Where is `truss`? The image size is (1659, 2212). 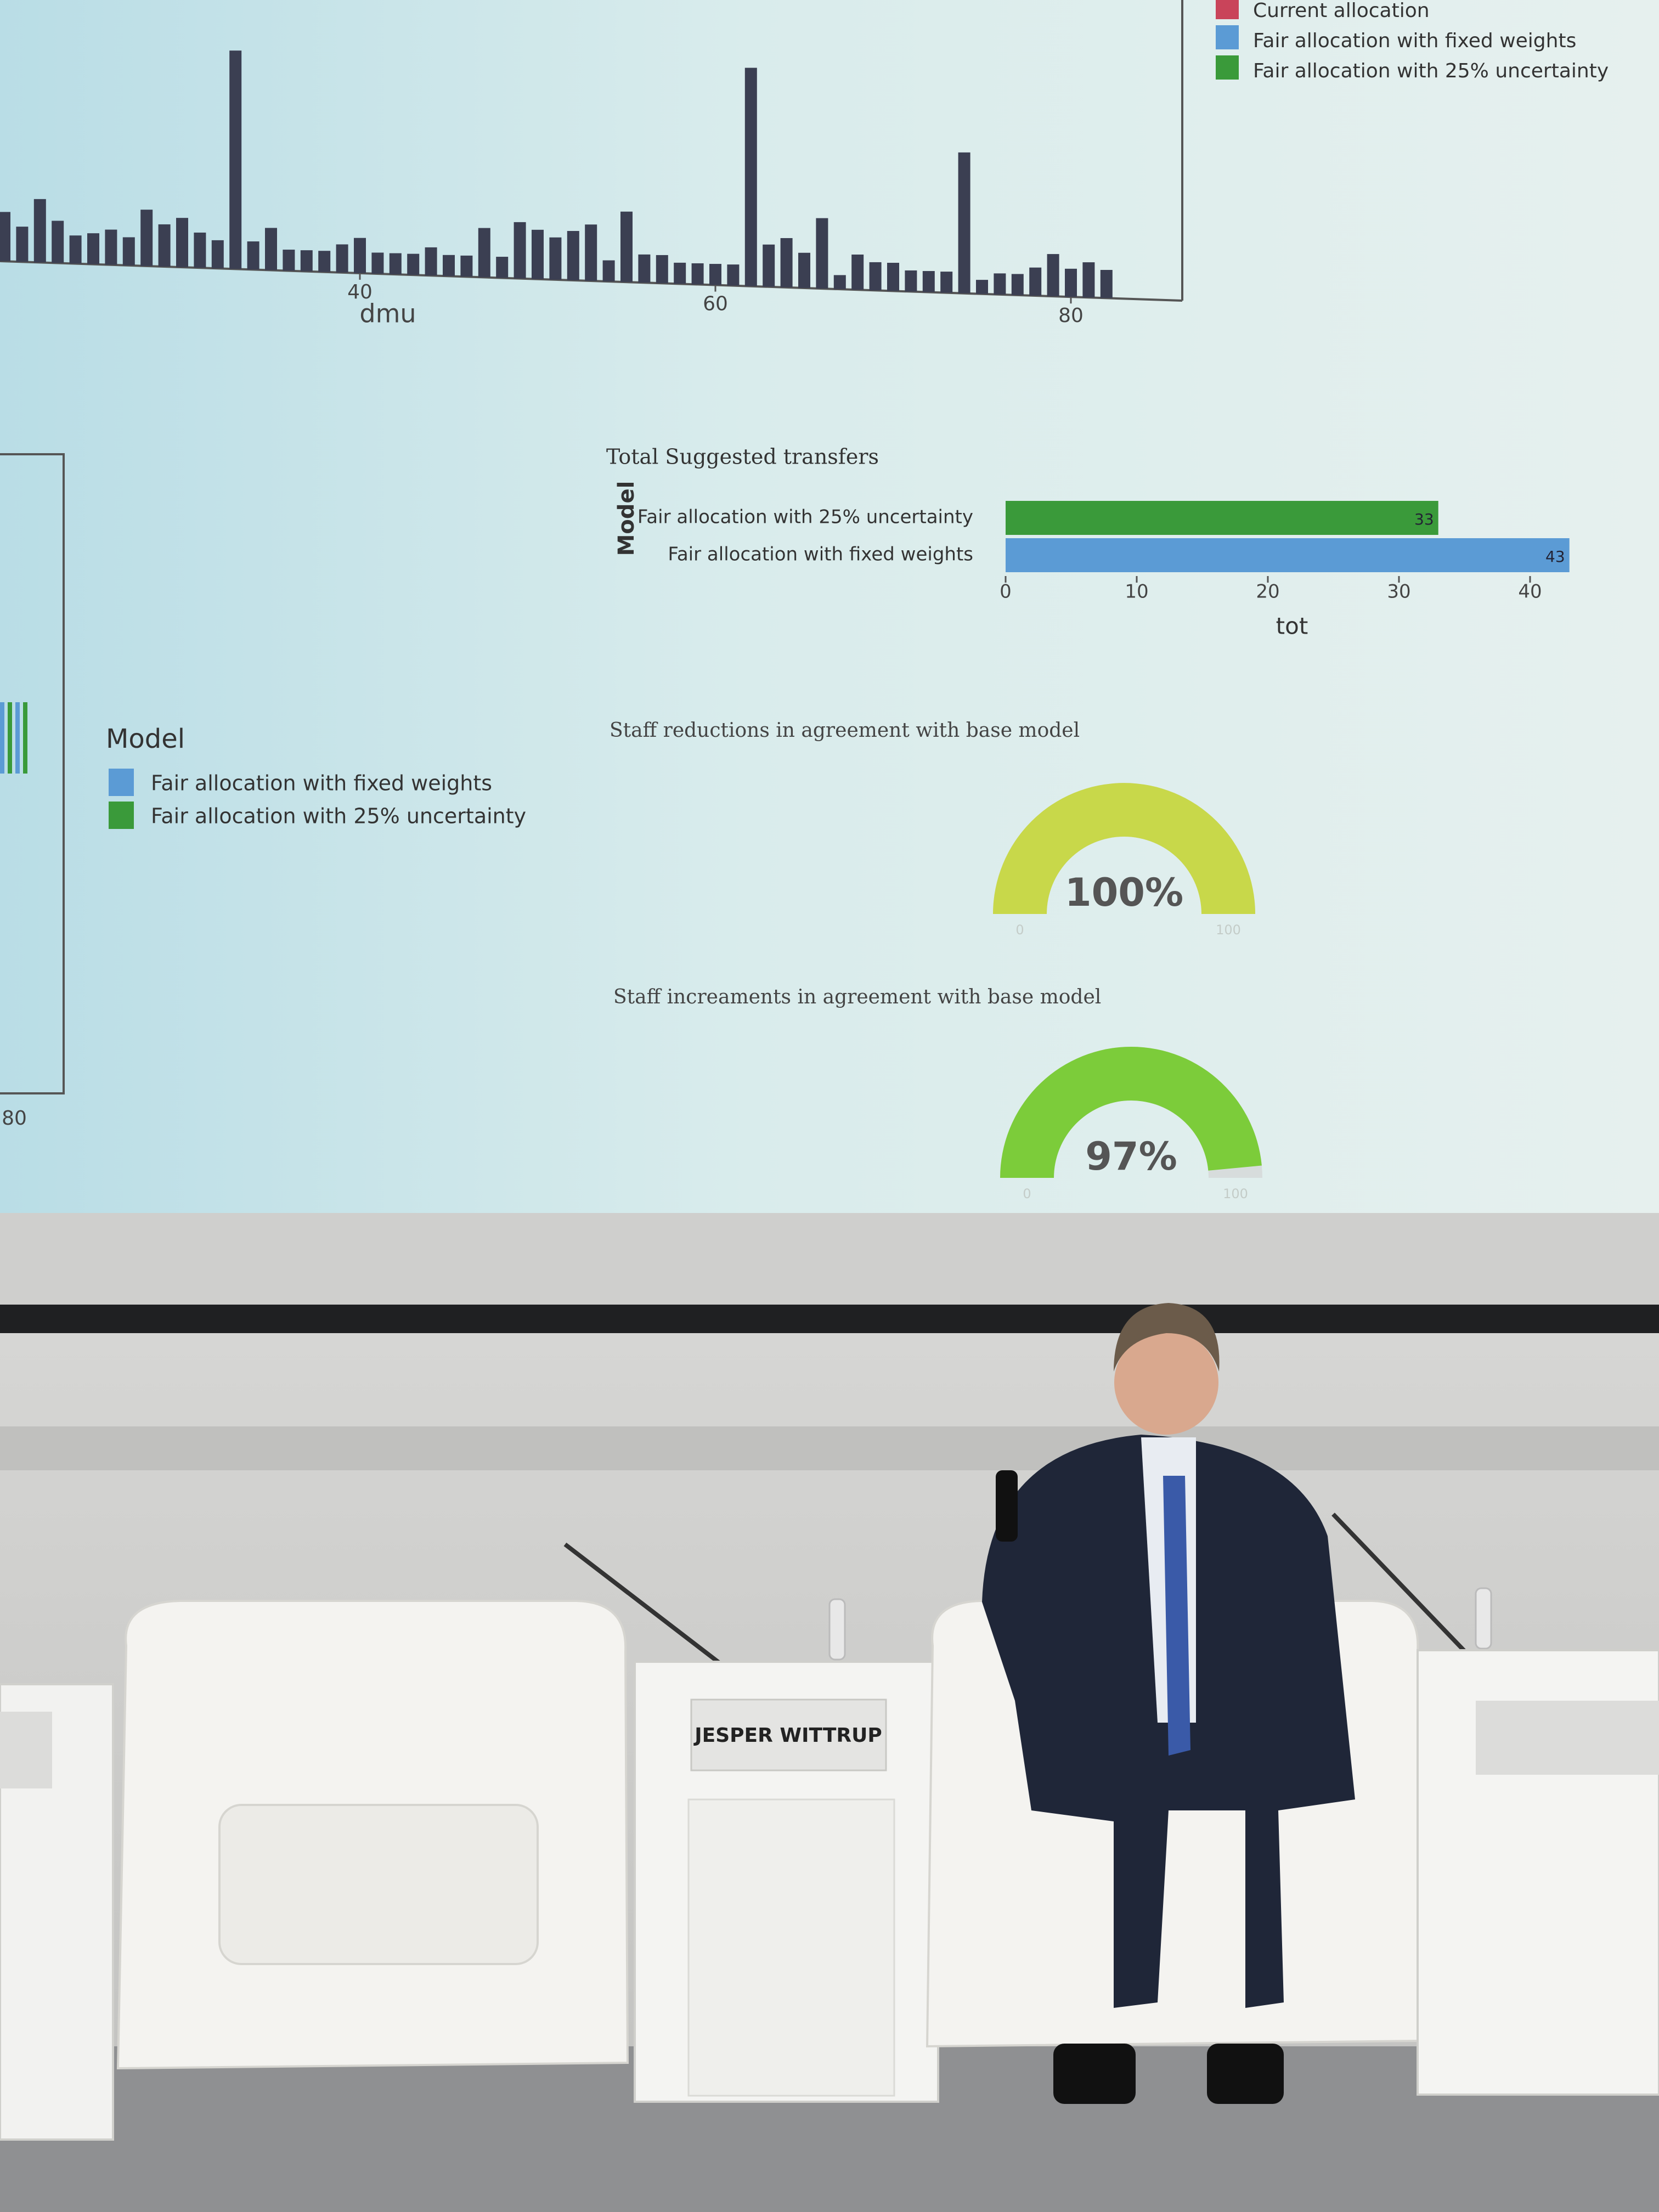
truss is located at coordinates (830, 1319).